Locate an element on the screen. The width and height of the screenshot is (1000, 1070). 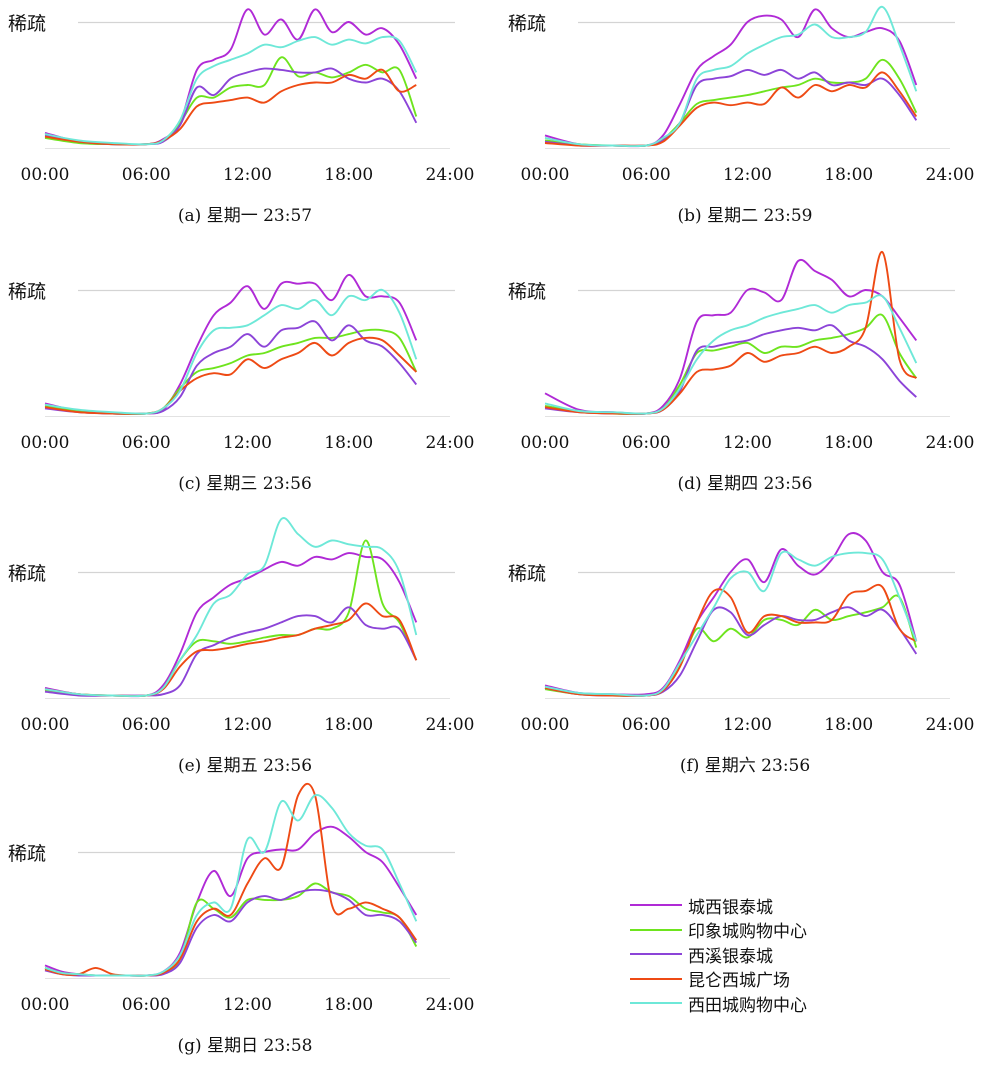
legend-label: 西田城购物中心 is located at coordinates (747, 1005).